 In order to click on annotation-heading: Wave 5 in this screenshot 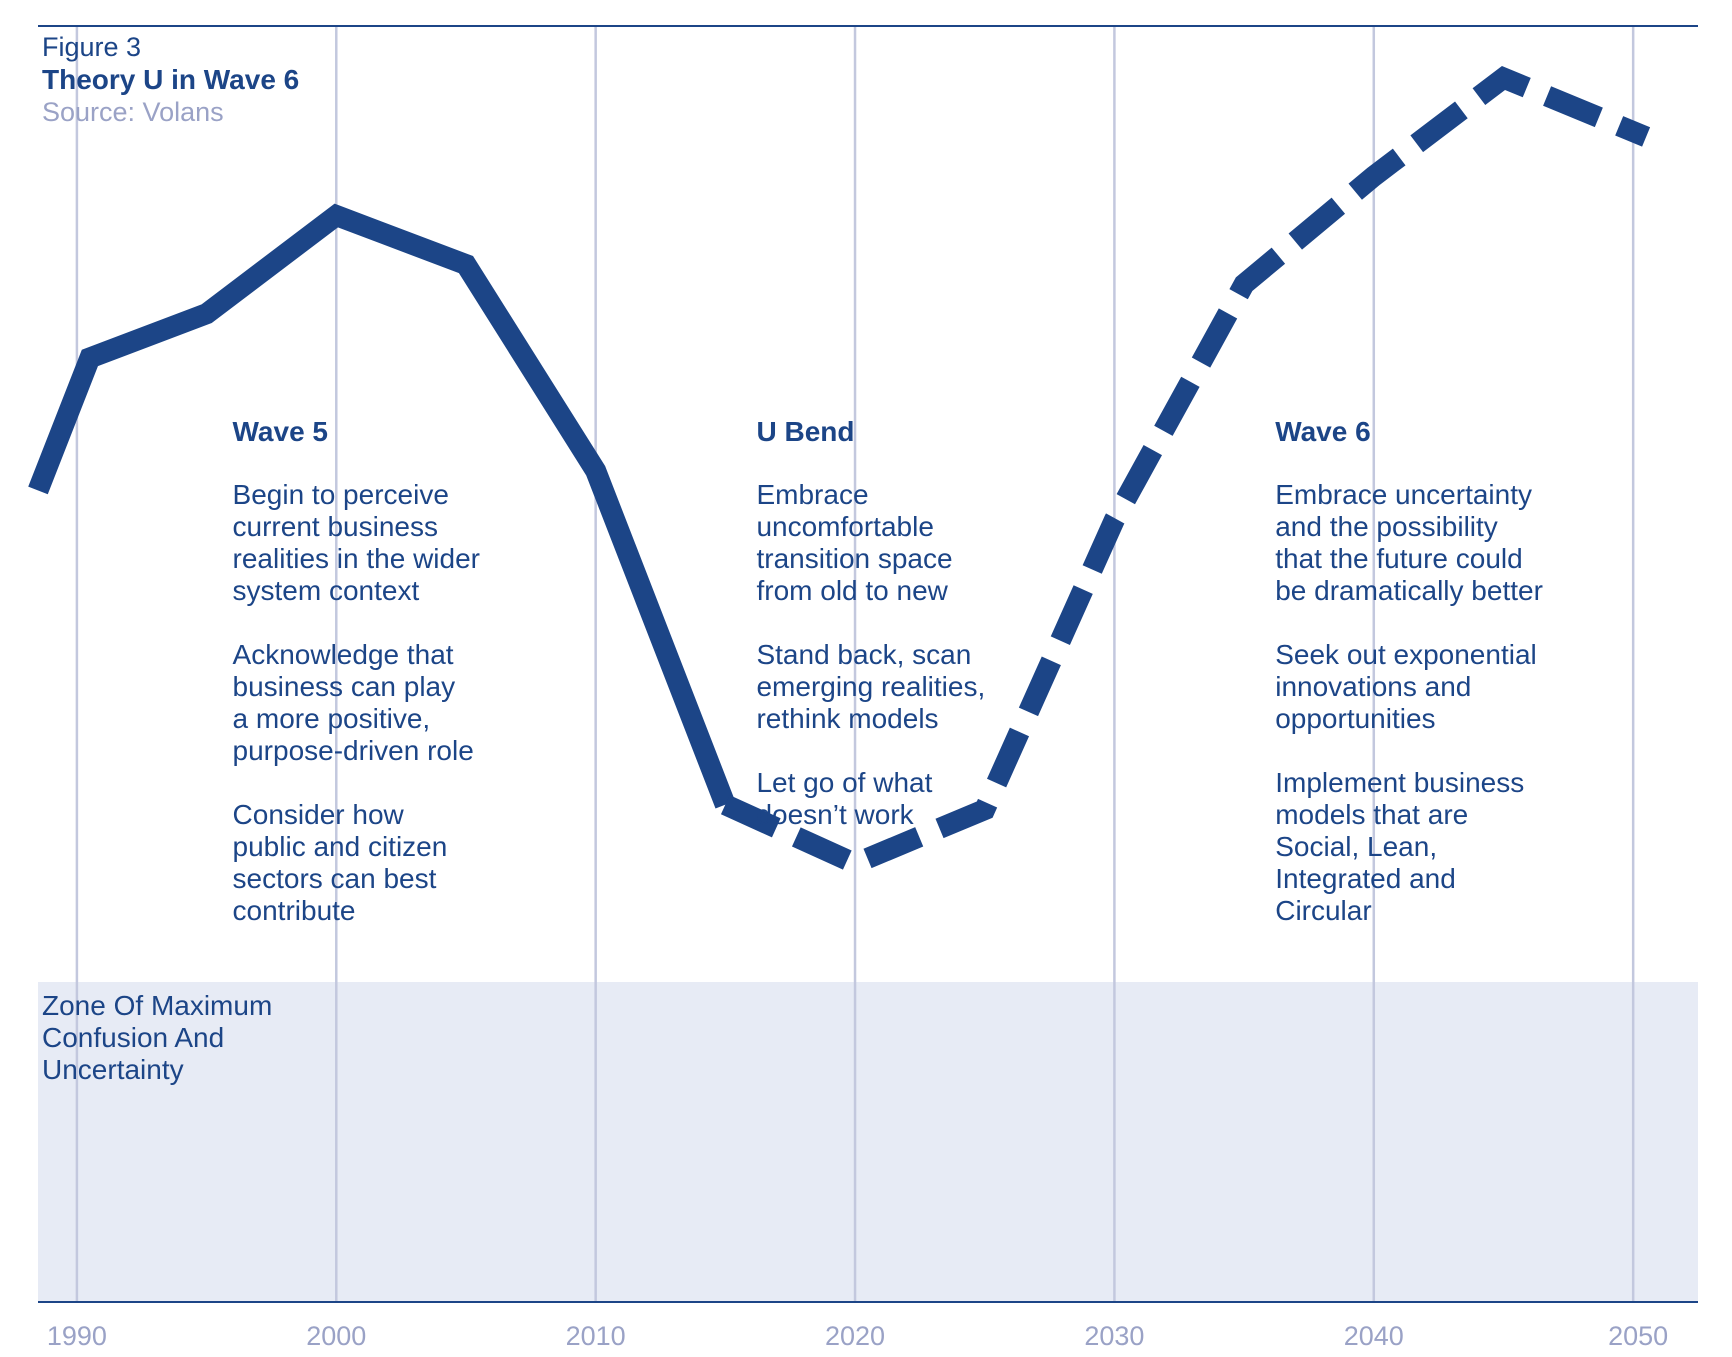, I will do `click(280, 431)`.